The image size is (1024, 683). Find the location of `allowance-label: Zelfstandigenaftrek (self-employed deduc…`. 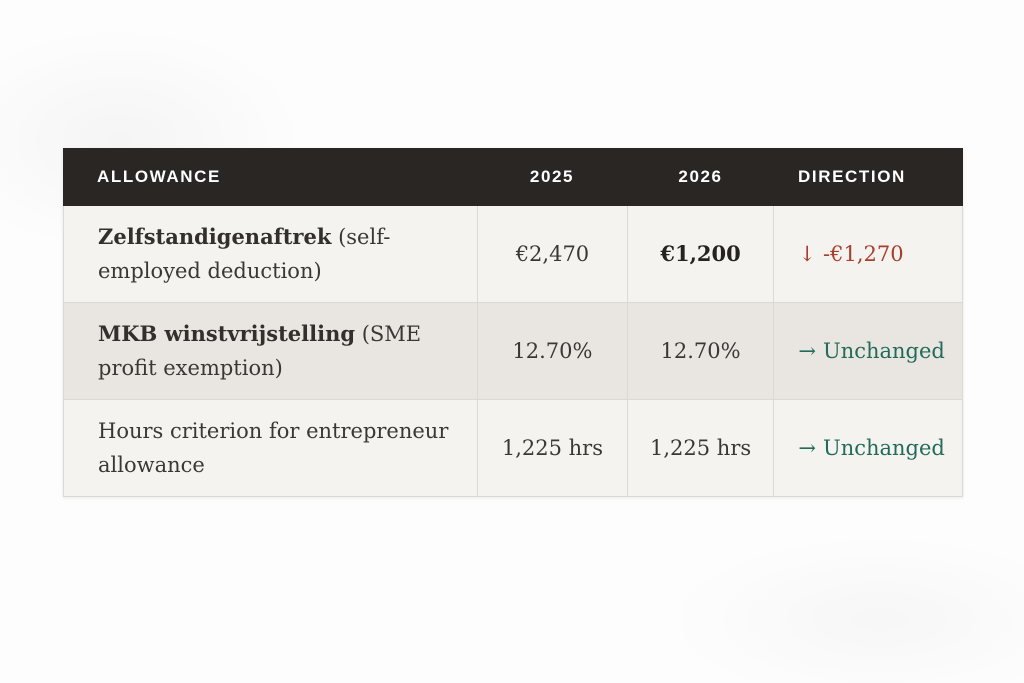

allowance-label: Zelfstandigenaftrek (self-employed deduc… is located at coordinates (244, 253).